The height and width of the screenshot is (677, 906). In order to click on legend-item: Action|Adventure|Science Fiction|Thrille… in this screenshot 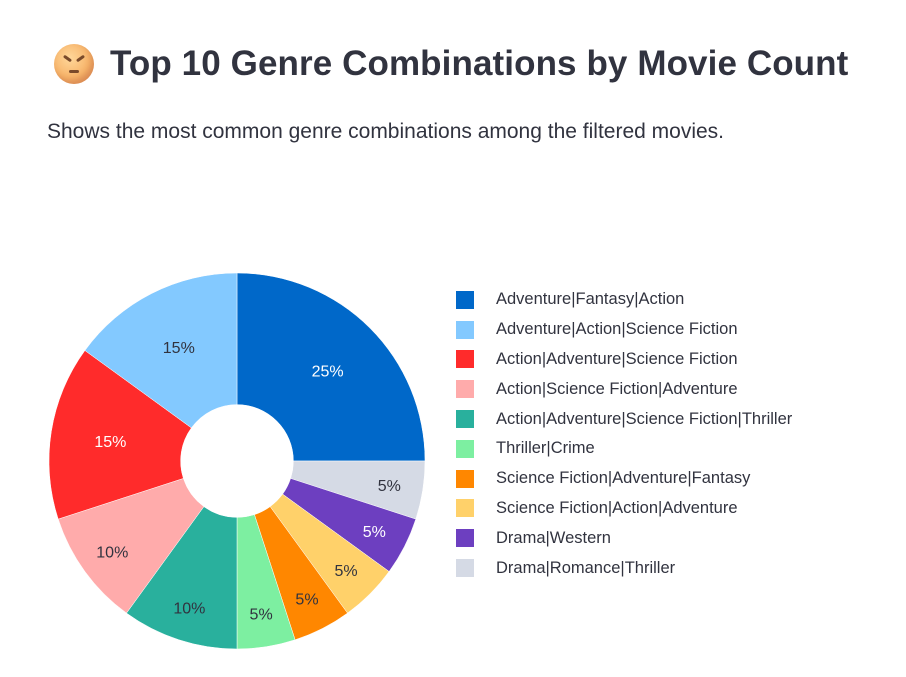, I will do `click(624, 419)`.